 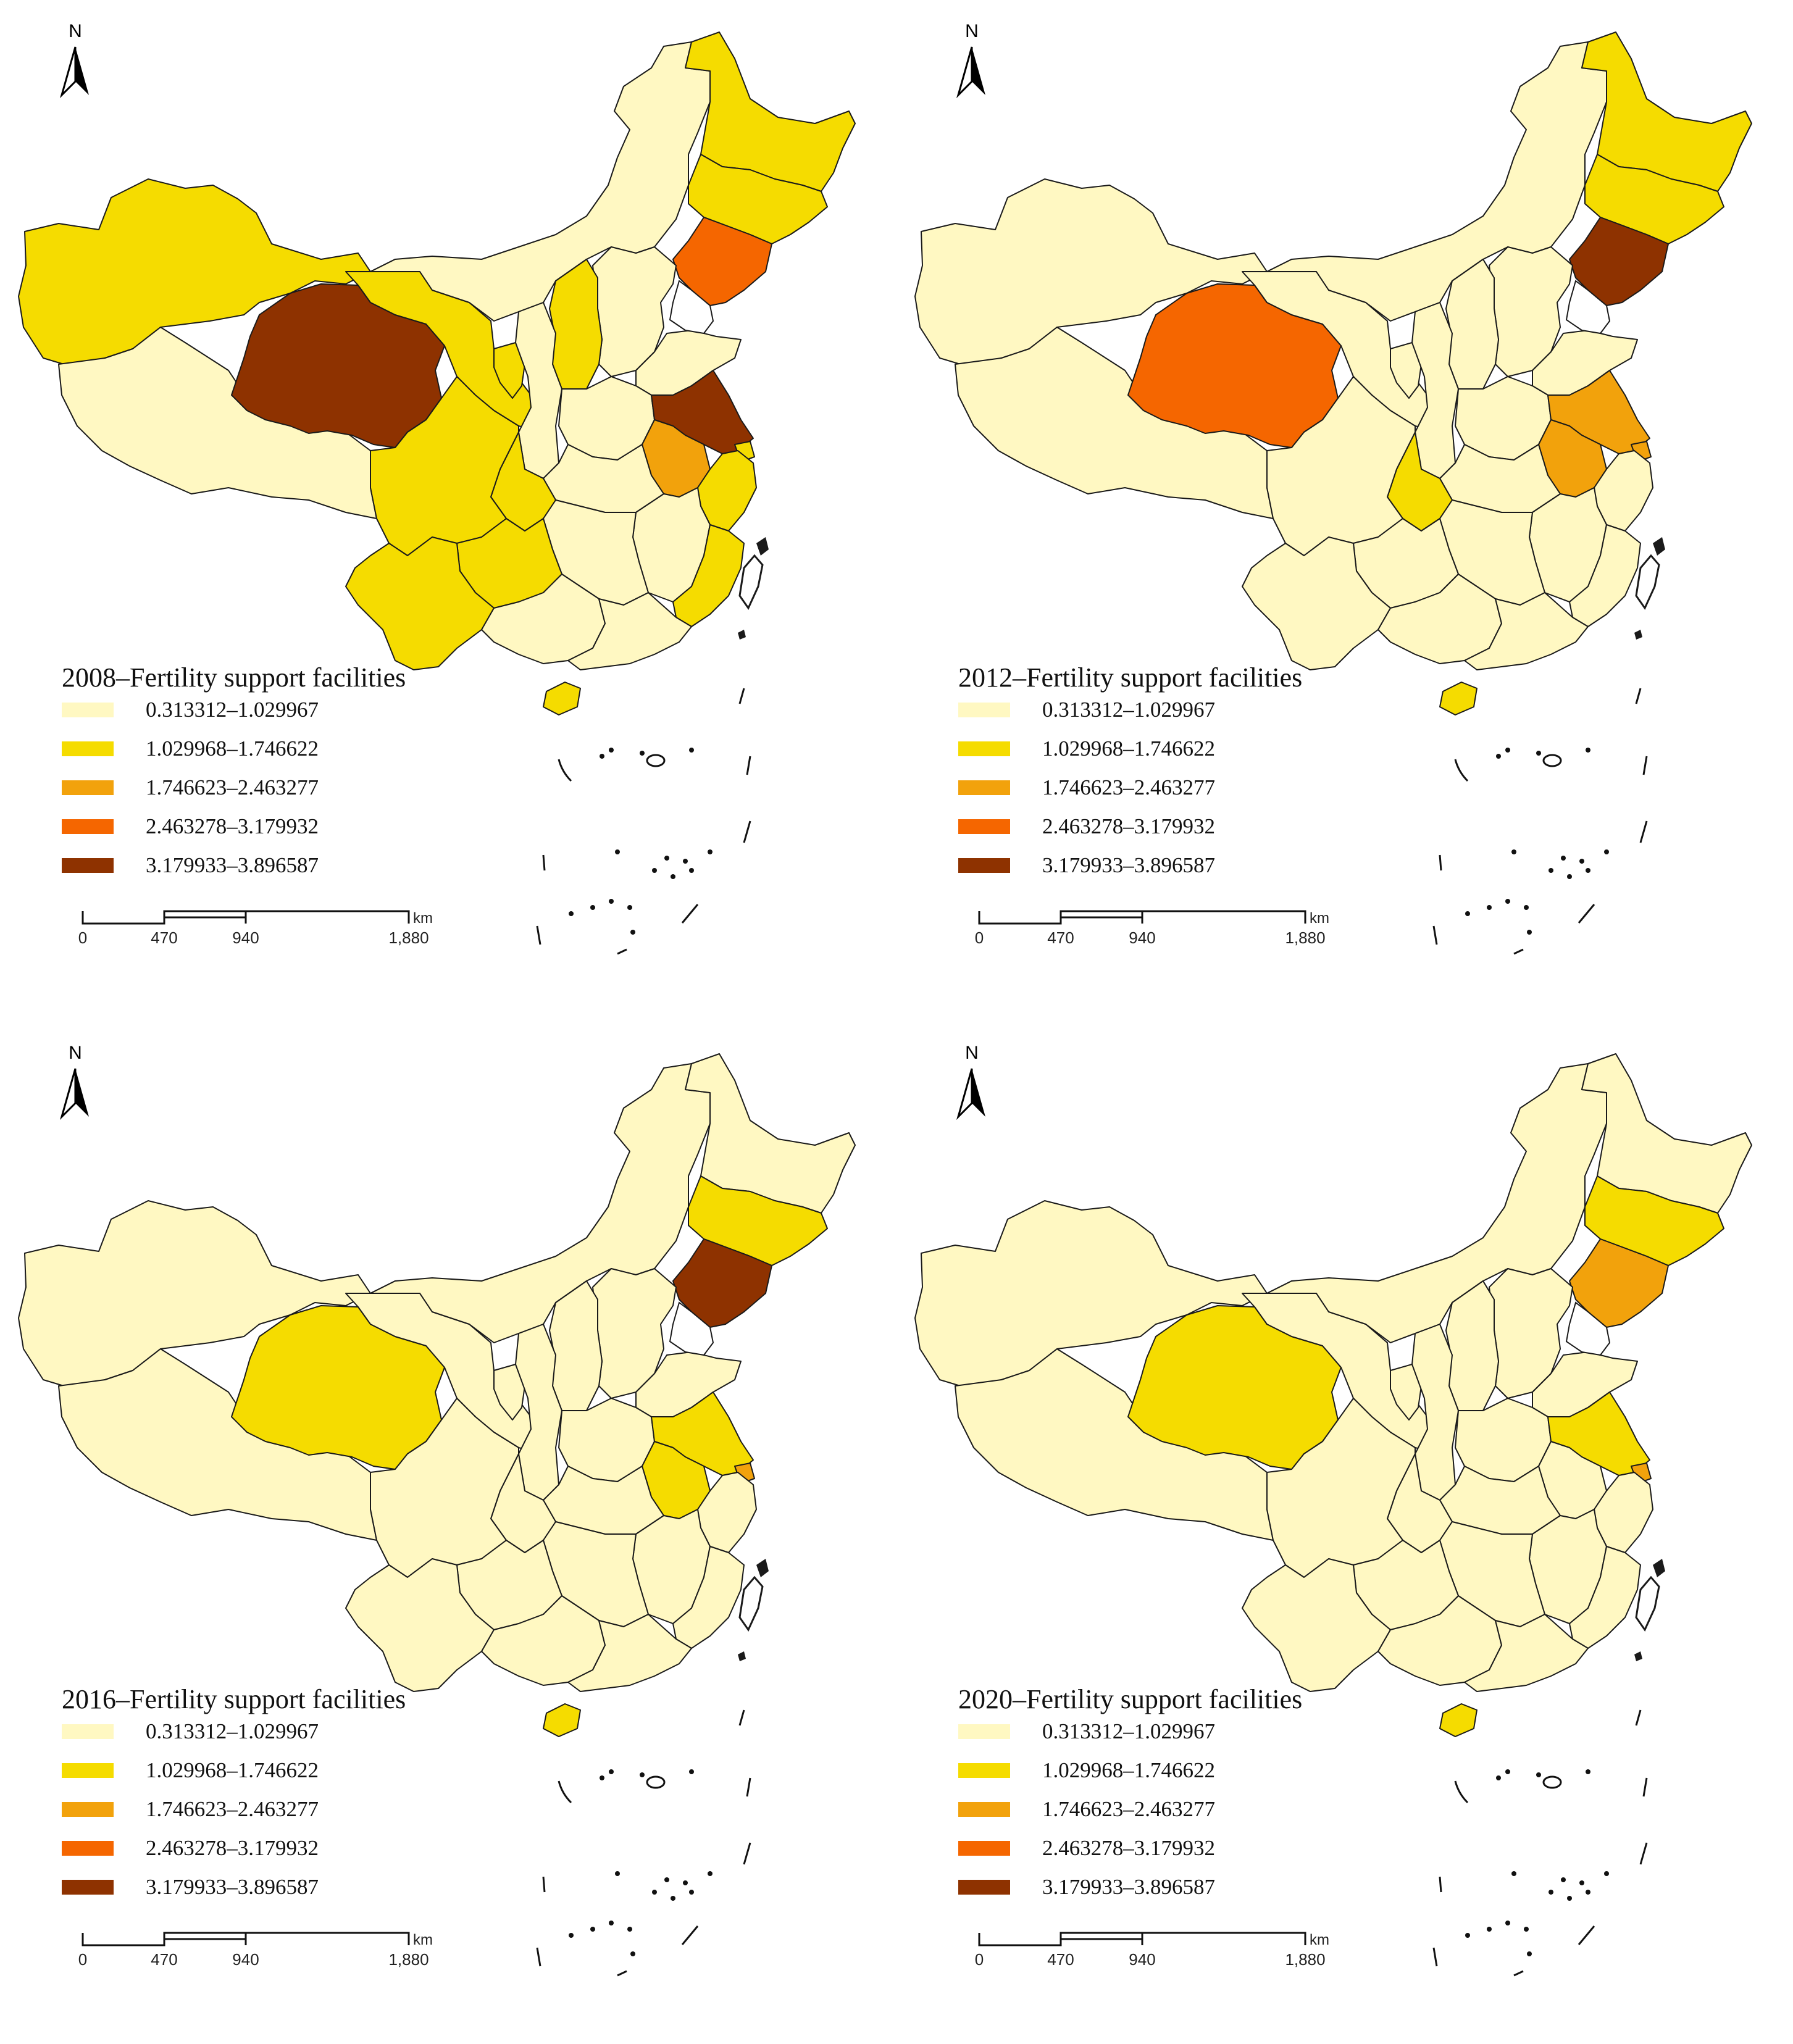 What do you see at coordinates (1130, 677) in the screenshot?
I see `legend-title: 2012–Fertility support facilities` at bounding box center [1130, 677].